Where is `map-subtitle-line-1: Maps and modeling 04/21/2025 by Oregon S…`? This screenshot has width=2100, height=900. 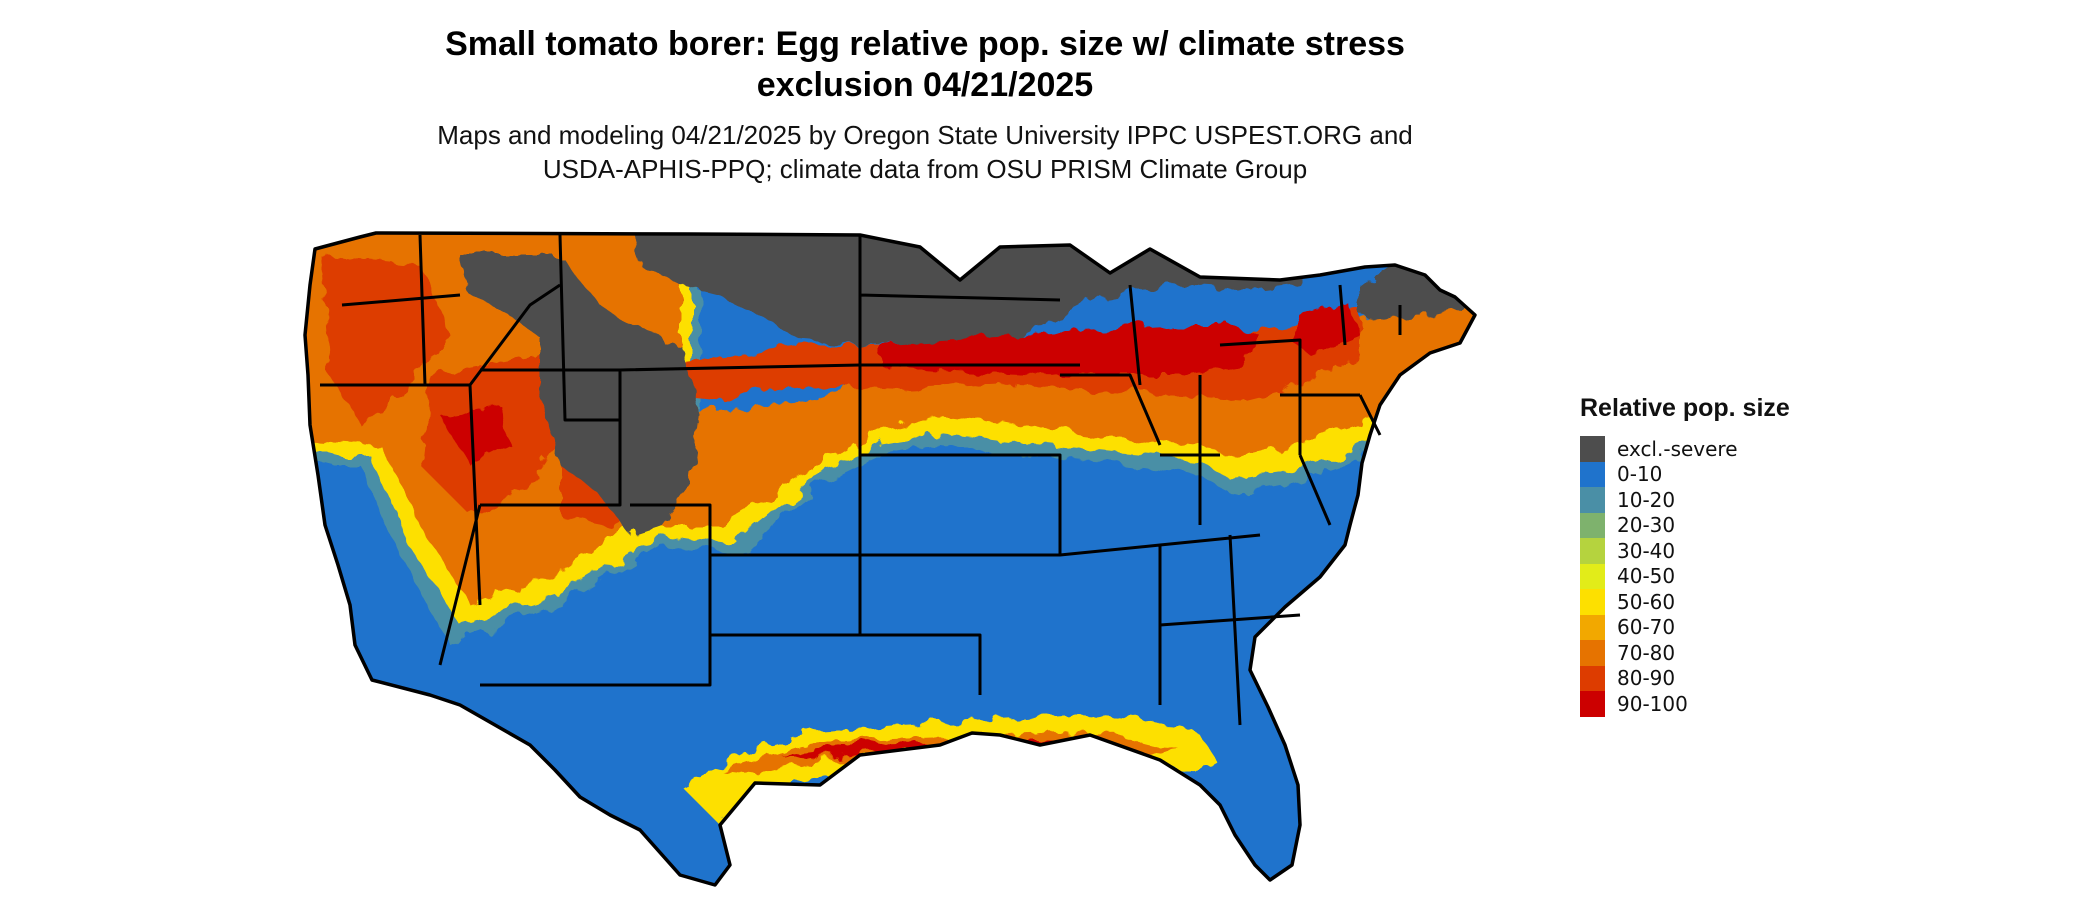
map-subtitle-line-1: Maps and modeling 04/21/2025 by Oregon S… is located at coordinates (925, 135).